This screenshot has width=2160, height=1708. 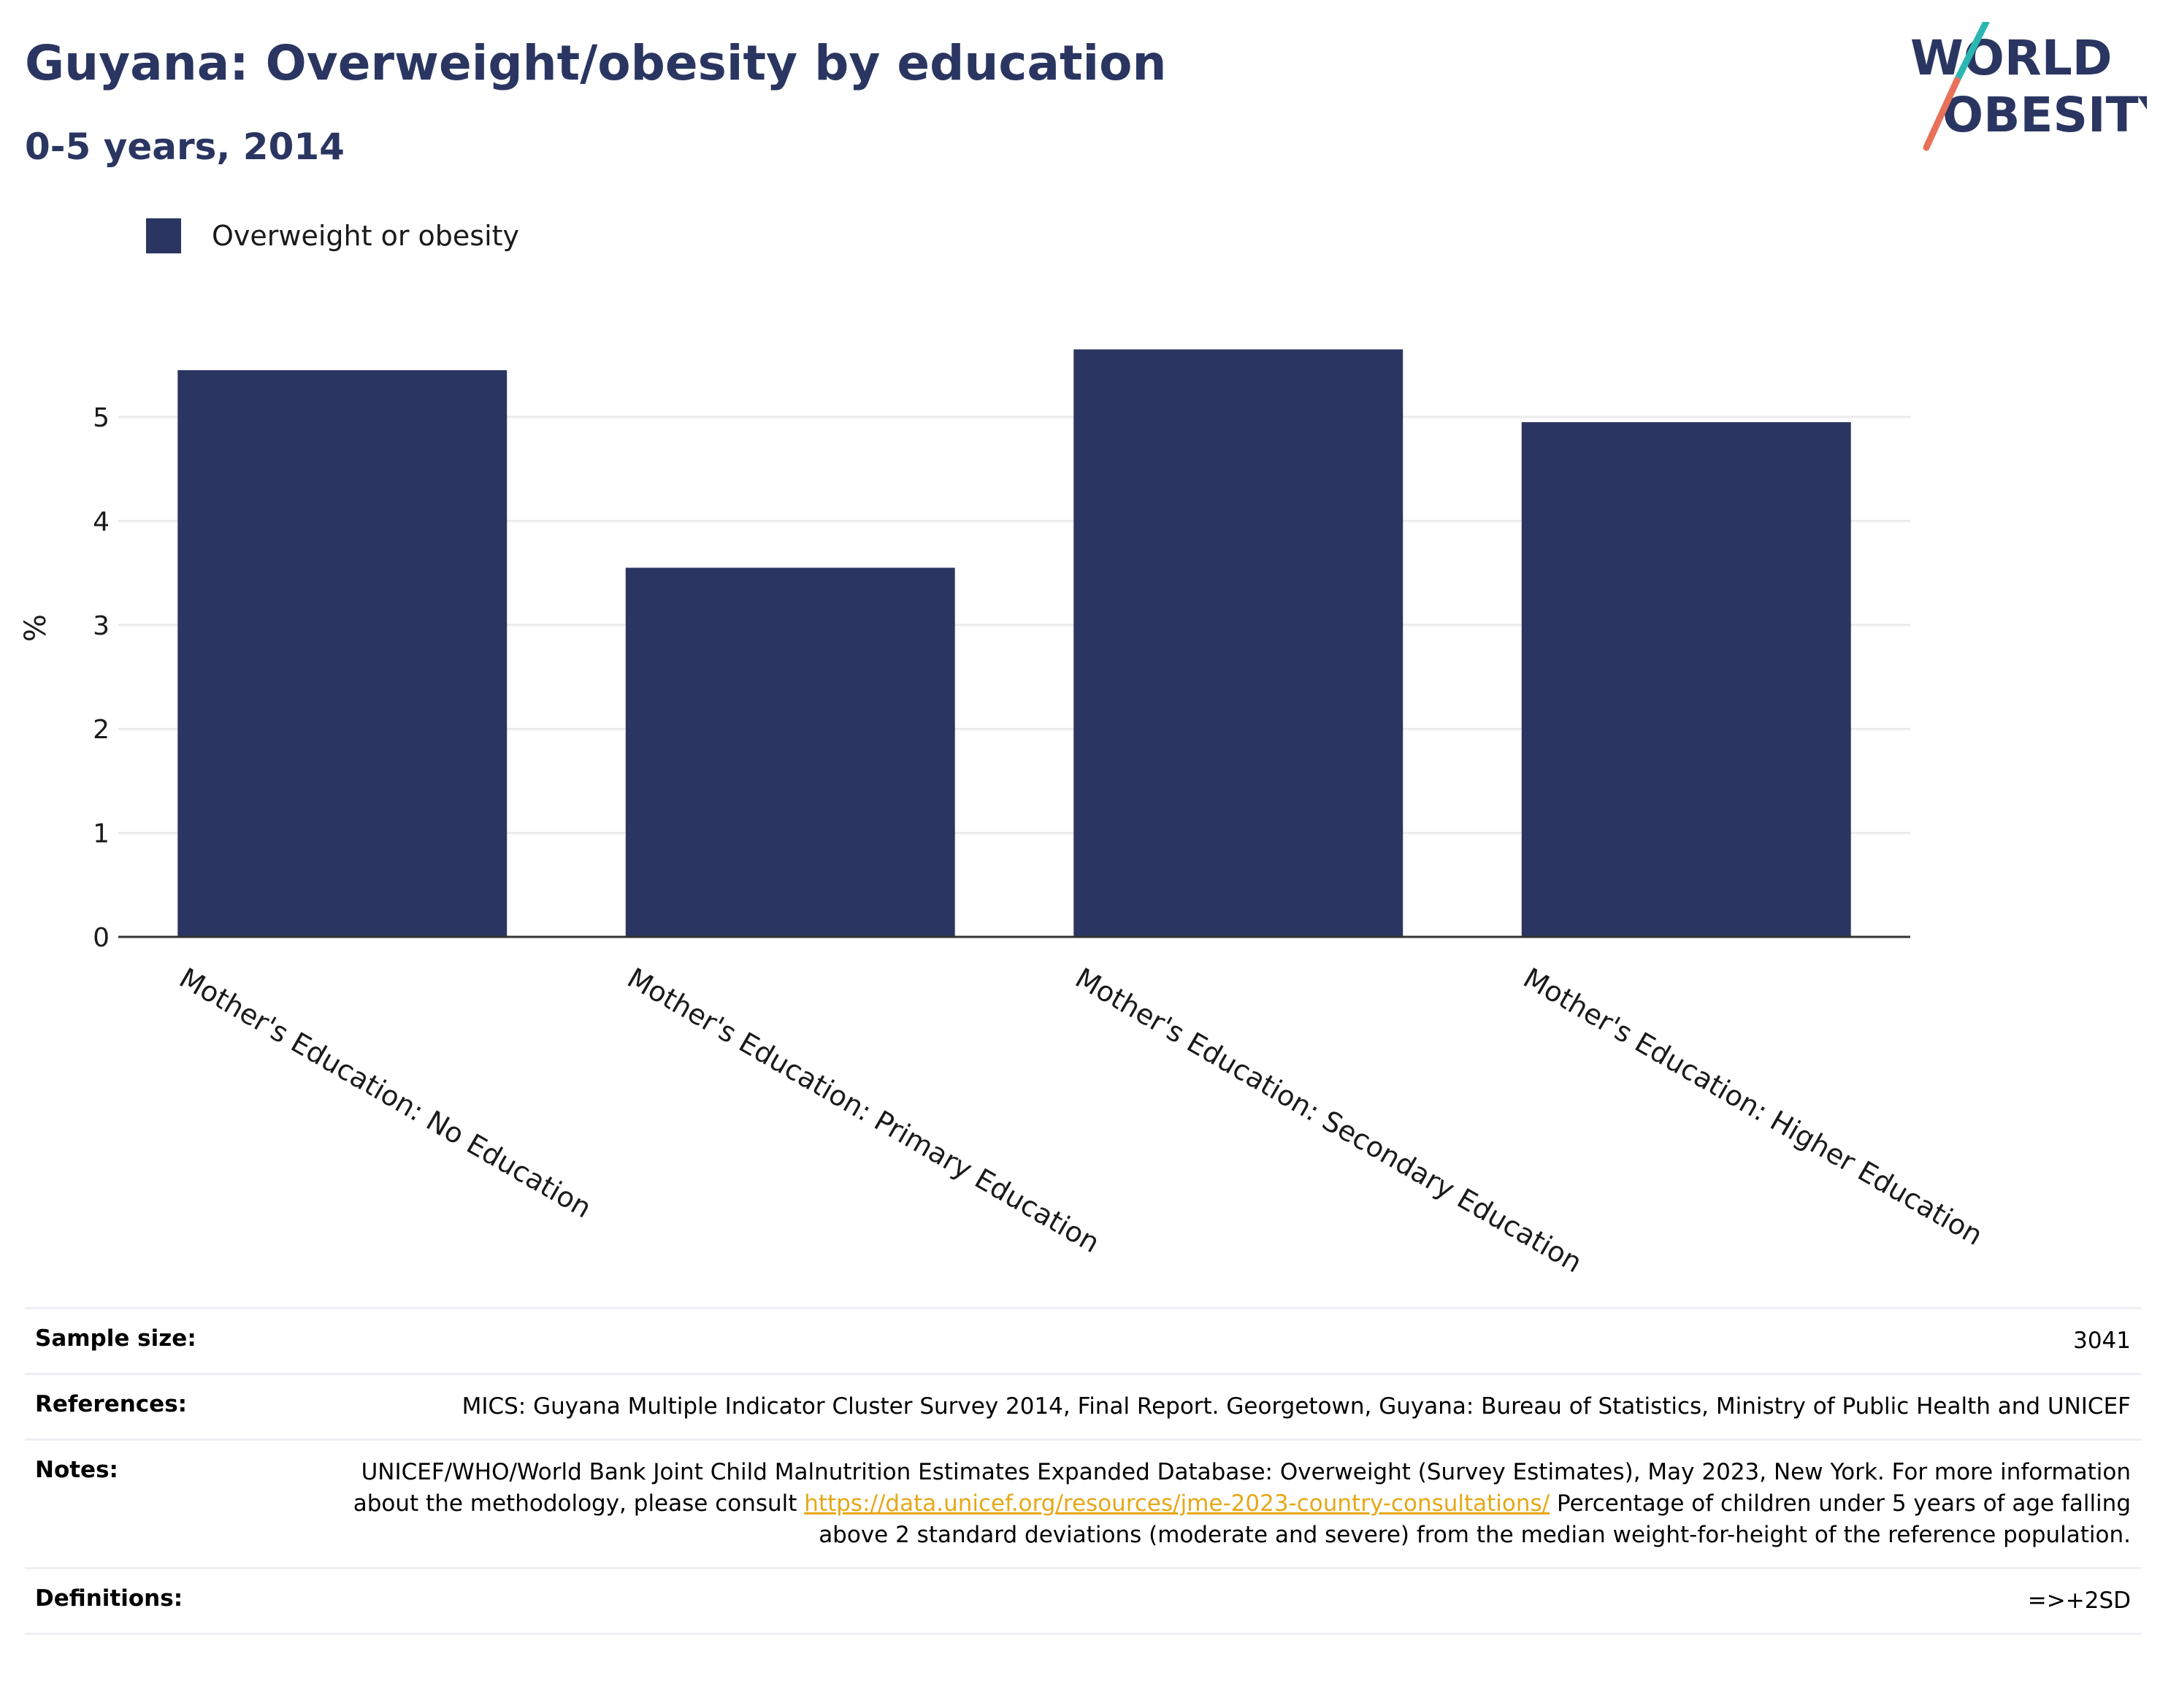 I want to click on y-tick-label: 0, so click(x=101, y=938).